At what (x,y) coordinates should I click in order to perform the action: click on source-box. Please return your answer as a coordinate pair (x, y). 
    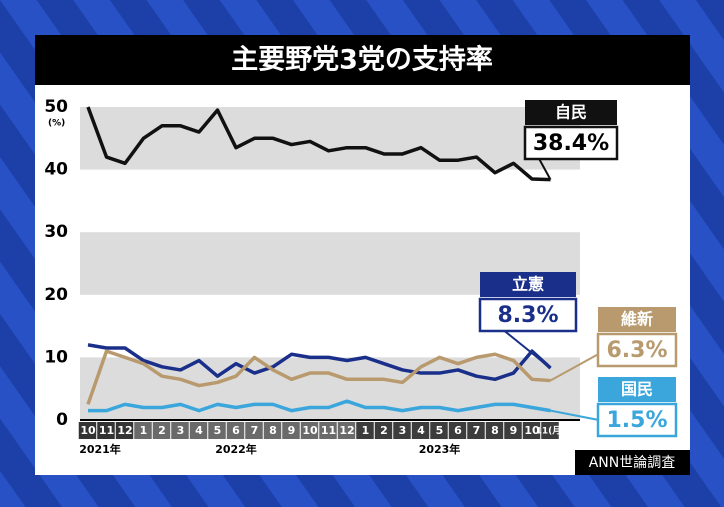
    Looking at the image, I should click on (632, 462).